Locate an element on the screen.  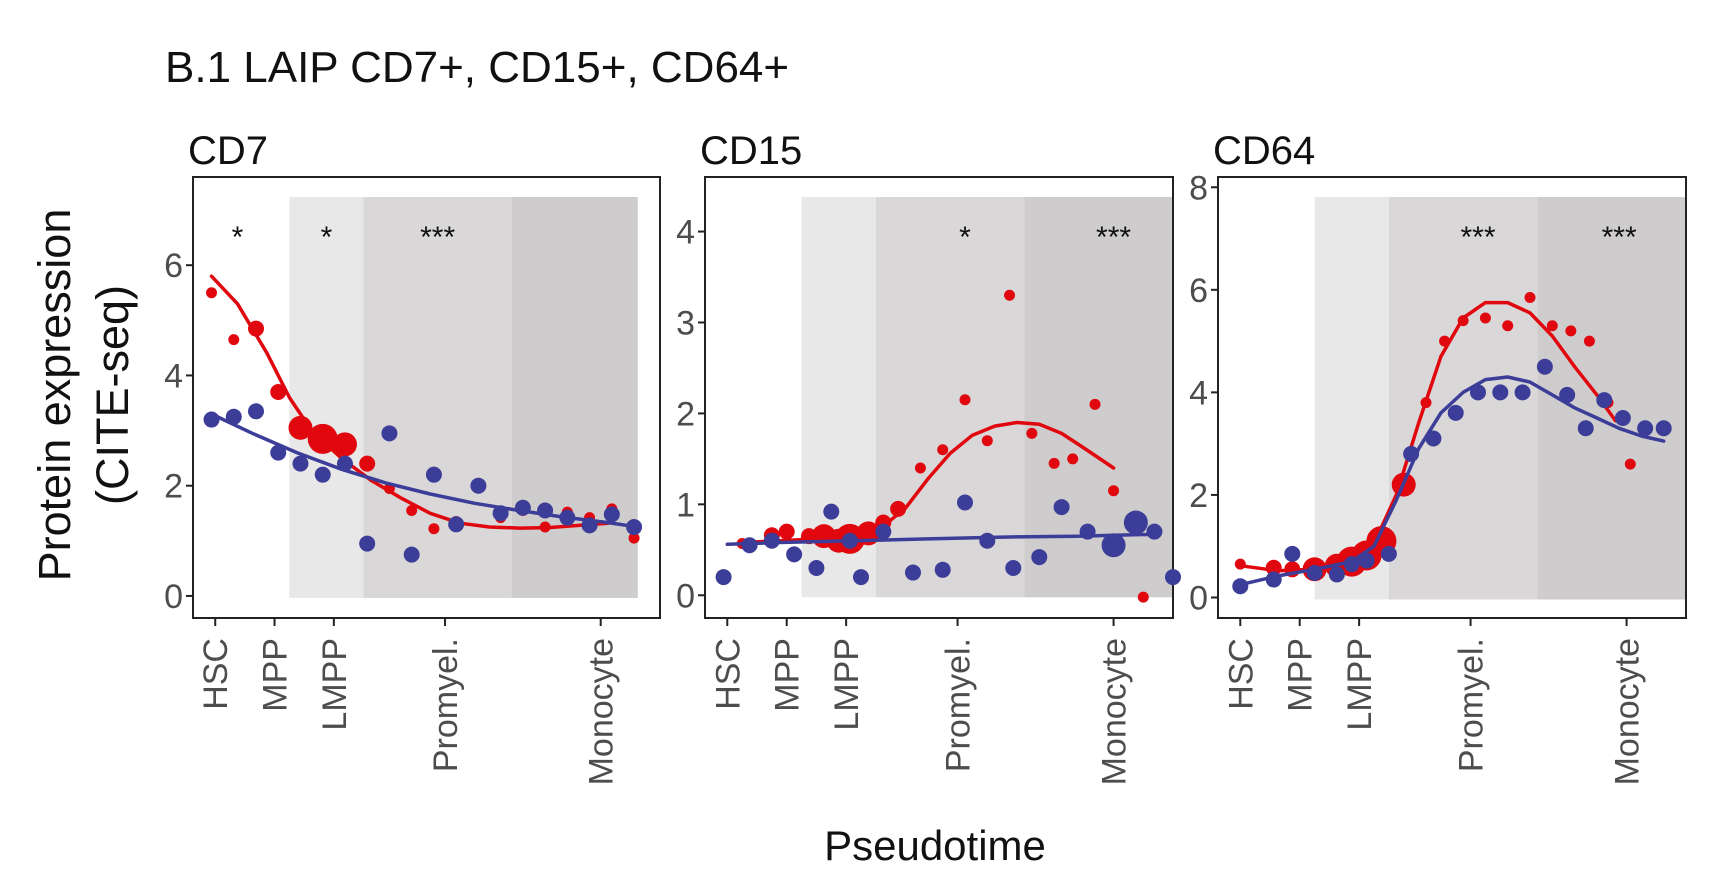
figure-title: B.1 LAIP CD7+, CD15+, CD64+ is located at coordinates (477, 67).